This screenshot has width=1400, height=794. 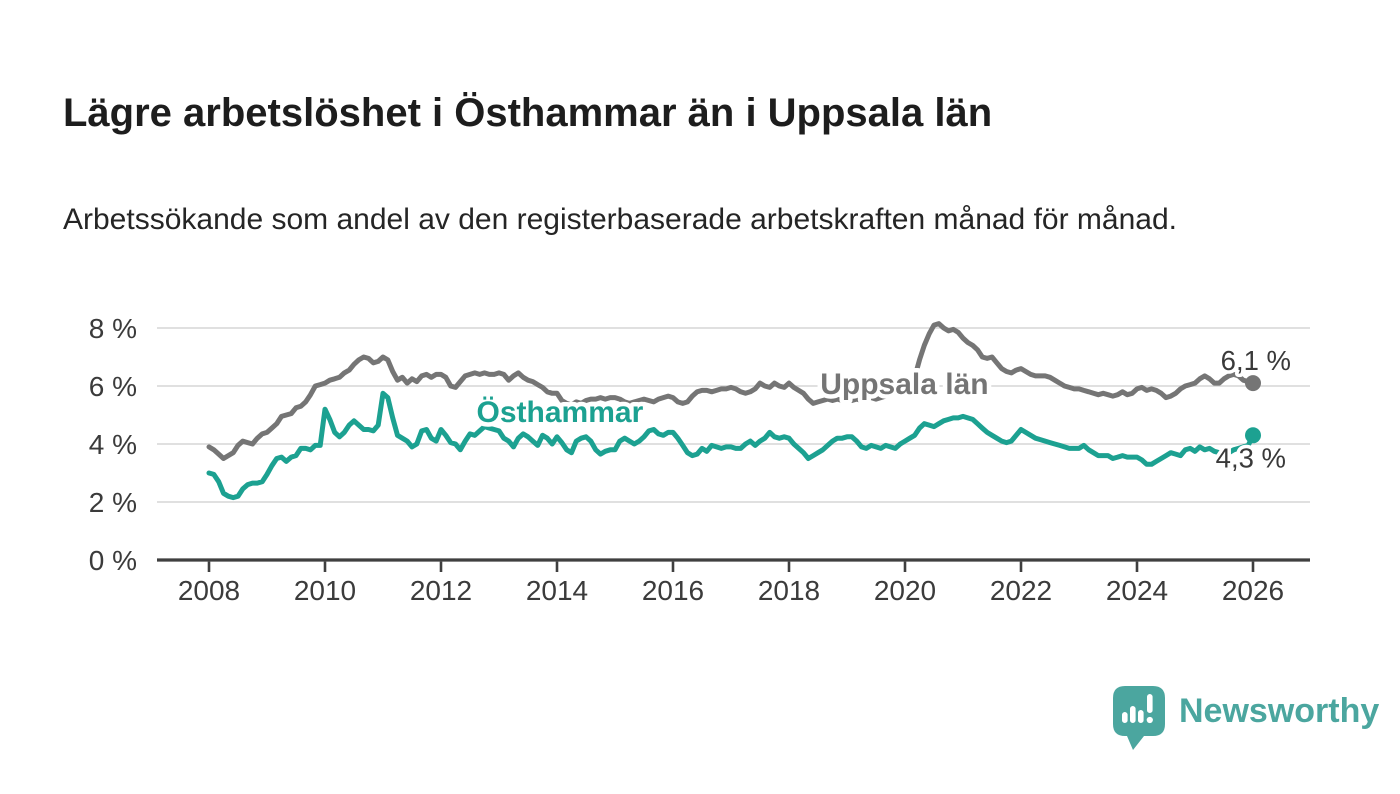 What do you see at coordinates (113, 502) in the screenshot?
I see `y-tick-label: 2 %` at bounding box center [113, 502].